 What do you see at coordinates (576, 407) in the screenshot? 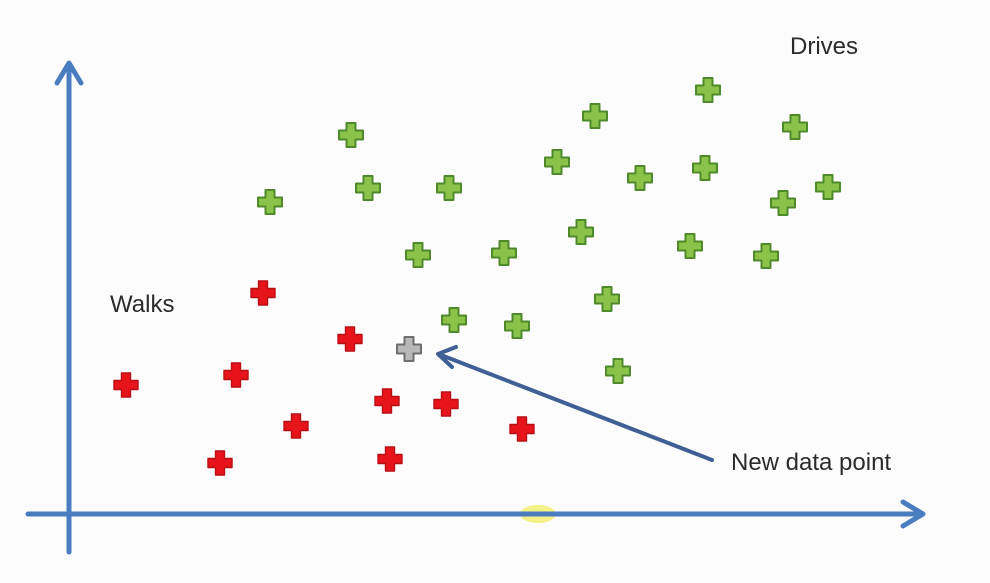
I see `annotation-arrow-line` at bounding box center [576, 407].